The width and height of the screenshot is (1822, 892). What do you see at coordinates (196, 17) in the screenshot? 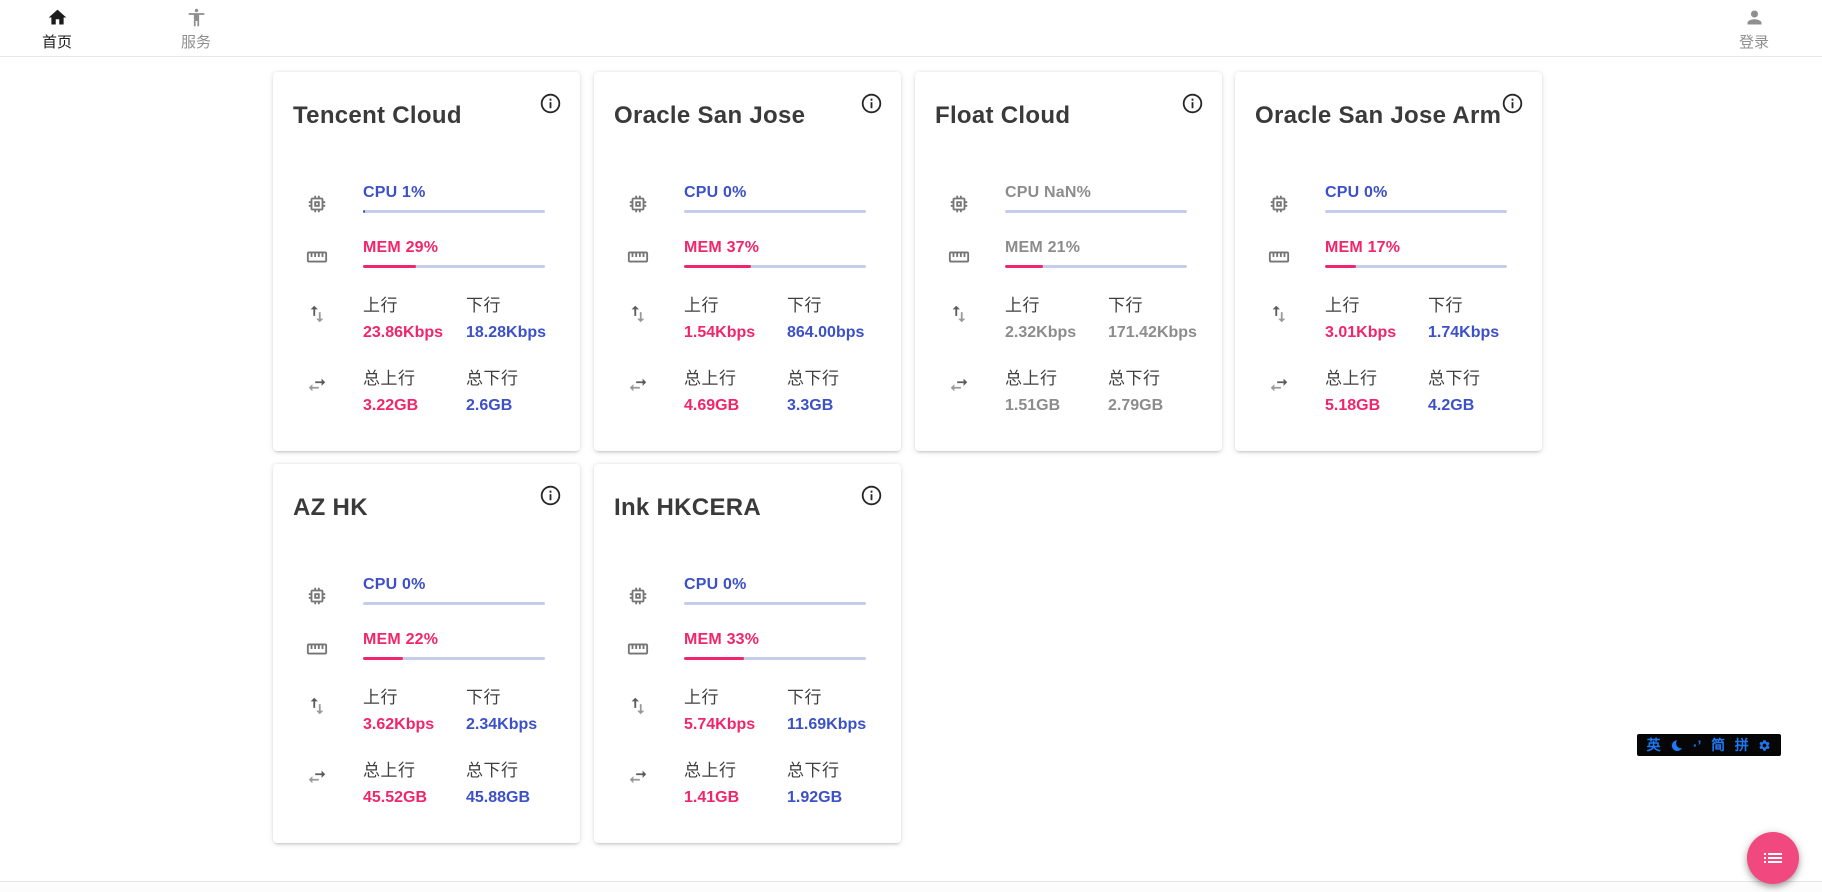
I see `accessibility-icon` at bounding box center [196, 17].